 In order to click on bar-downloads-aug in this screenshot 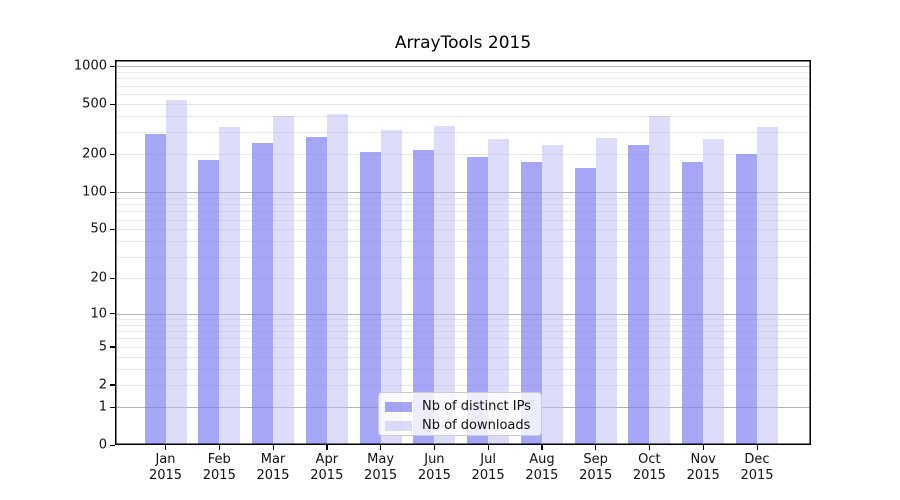, I will do `click(552, 295)`.